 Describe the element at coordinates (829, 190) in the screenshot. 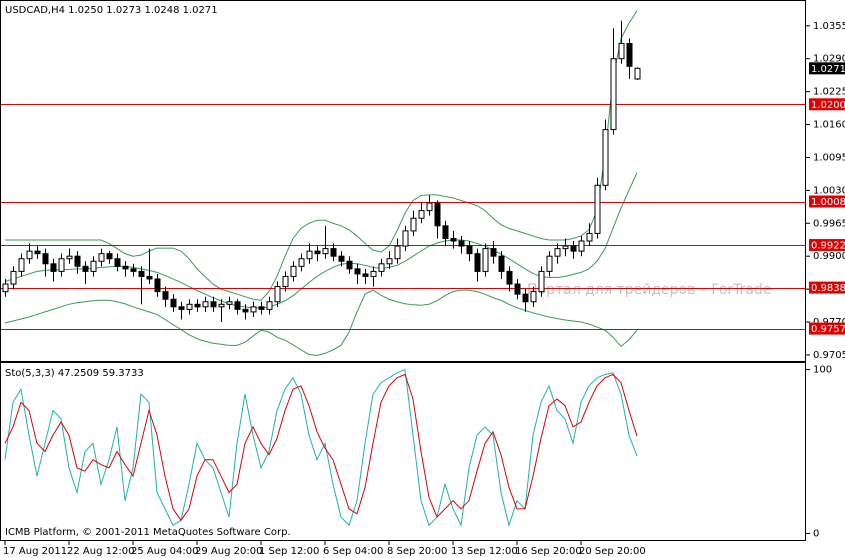

I see `y-tick-label: 1.0030` at that location.